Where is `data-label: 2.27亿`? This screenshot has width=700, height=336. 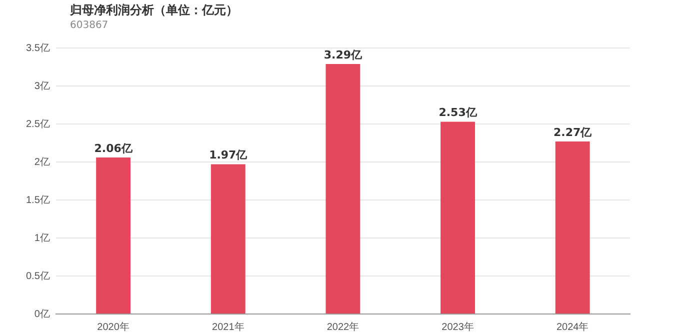
data-label: 2.27亿 is located at coordinates (573, 132).